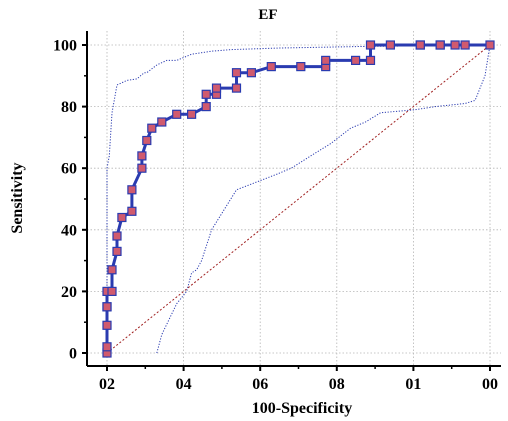 The height and width of the screenshot is (421, 508). Describe the element at coordinates (69, 107) in the screenshot. I see `y-tick-label: 80` at that location.